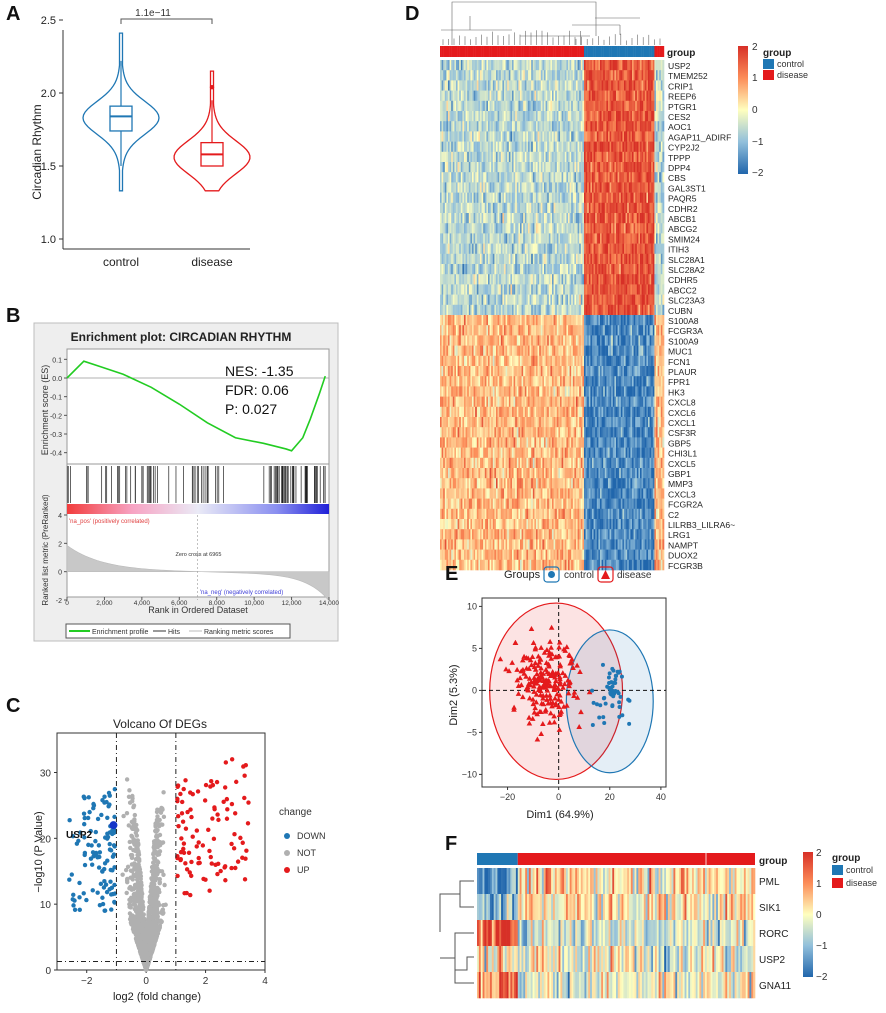 The width and height of the screenshot is (886, 1013). Describe the element at coordinates (551, 23) in the screenshot. I see `d-dendrogram` at that location.